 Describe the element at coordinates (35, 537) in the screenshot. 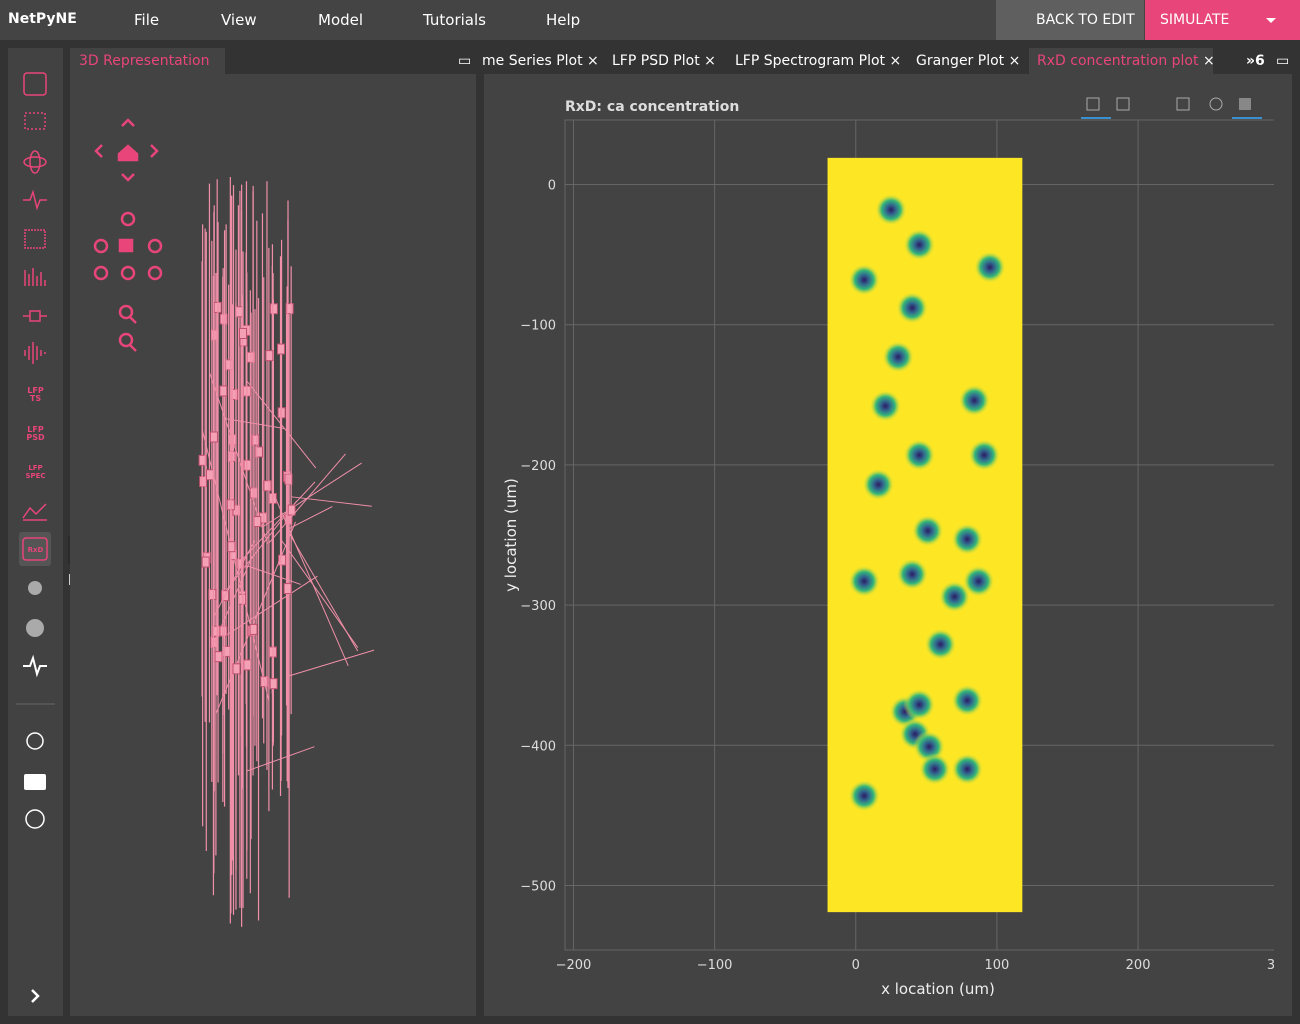

I see `sidebar-icons` at that location.